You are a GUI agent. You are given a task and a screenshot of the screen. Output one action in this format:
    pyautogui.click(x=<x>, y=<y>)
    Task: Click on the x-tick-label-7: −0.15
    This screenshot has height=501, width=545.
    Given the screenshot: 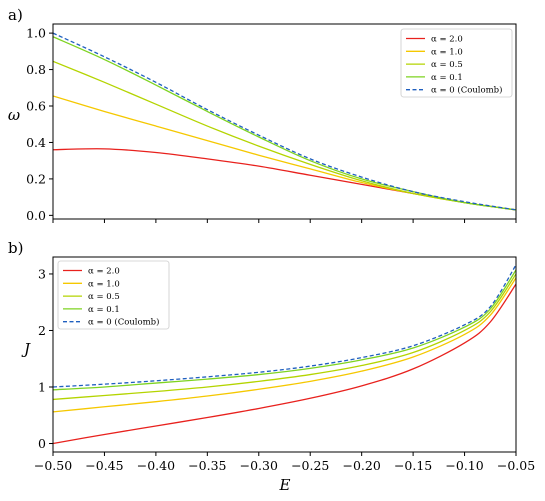 What is the action you would take?
    pyautogui.click(x=413, y=465)
    